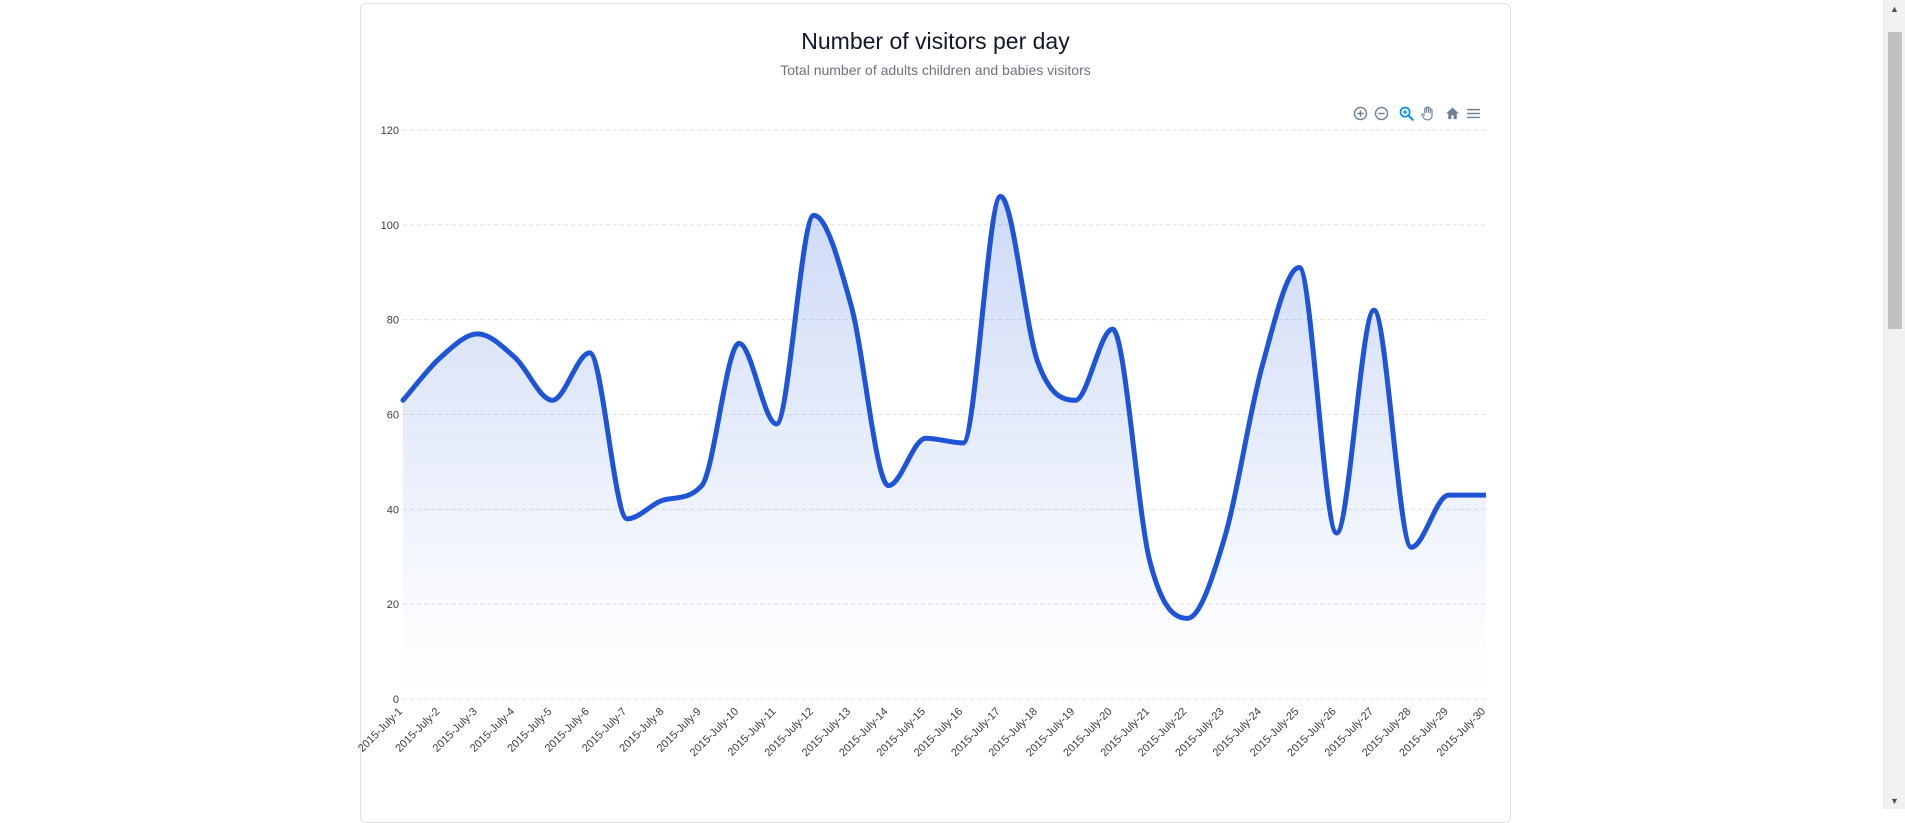  I want to click on scroll-up-arrow-icon: ▲, so click(1894, 8).